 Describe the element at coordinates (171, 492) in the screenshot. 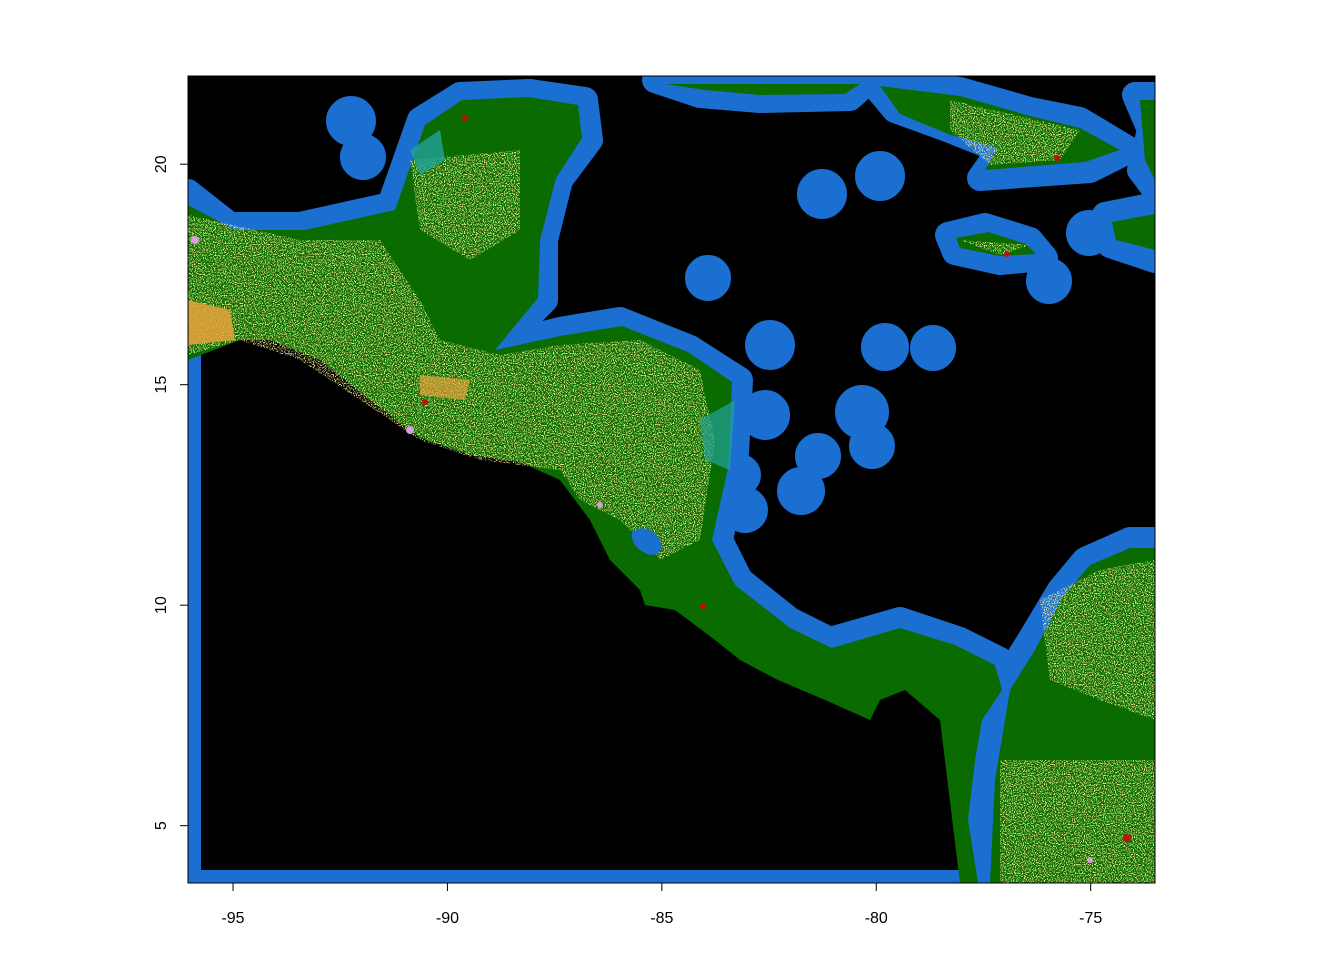

I see `y-axis: 5 10 15 20` at that location.